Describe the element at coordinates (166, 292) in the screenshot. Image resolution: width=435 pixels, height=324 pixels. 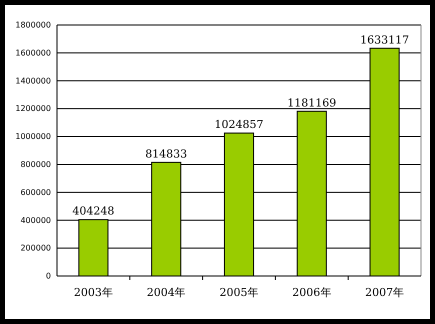
I see `x-tick-label: 2004年` at that location.